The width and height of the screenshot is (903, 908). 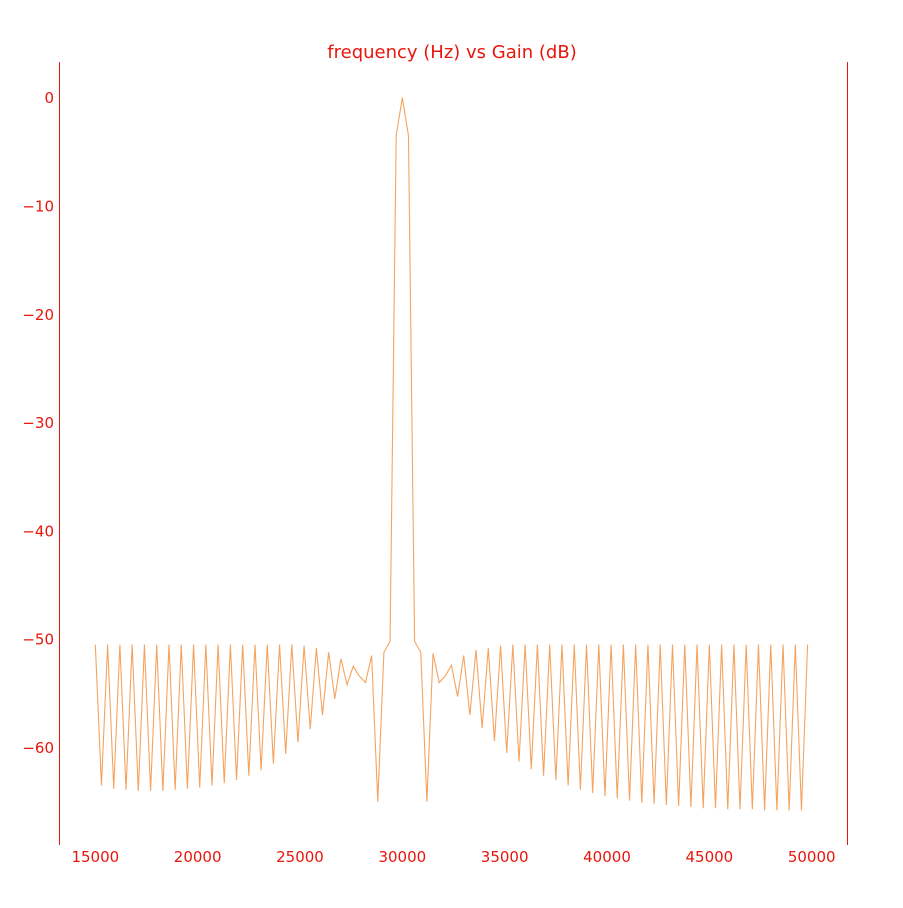 I want to click on x-axis-ticks: 15000 20000 25000 30000 35000 40000 45000 50000, so click(x=453, y=857).